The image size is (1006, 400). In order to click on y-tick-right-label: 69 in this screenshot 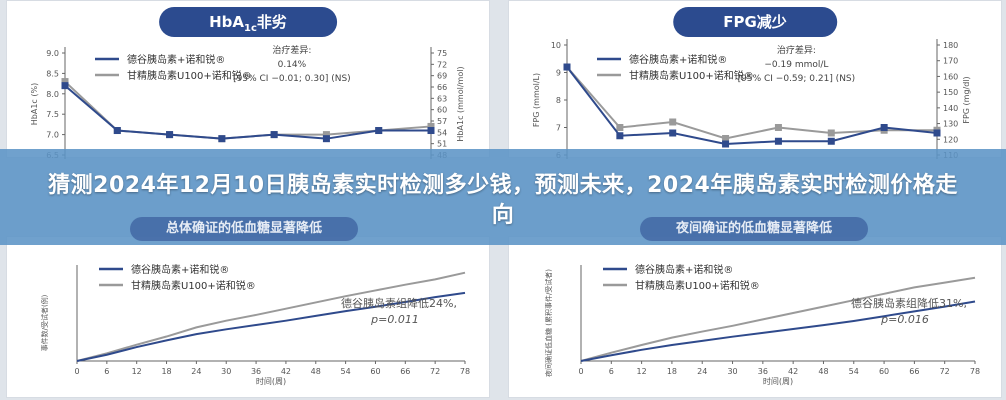, I will do `click(442, 76)`.